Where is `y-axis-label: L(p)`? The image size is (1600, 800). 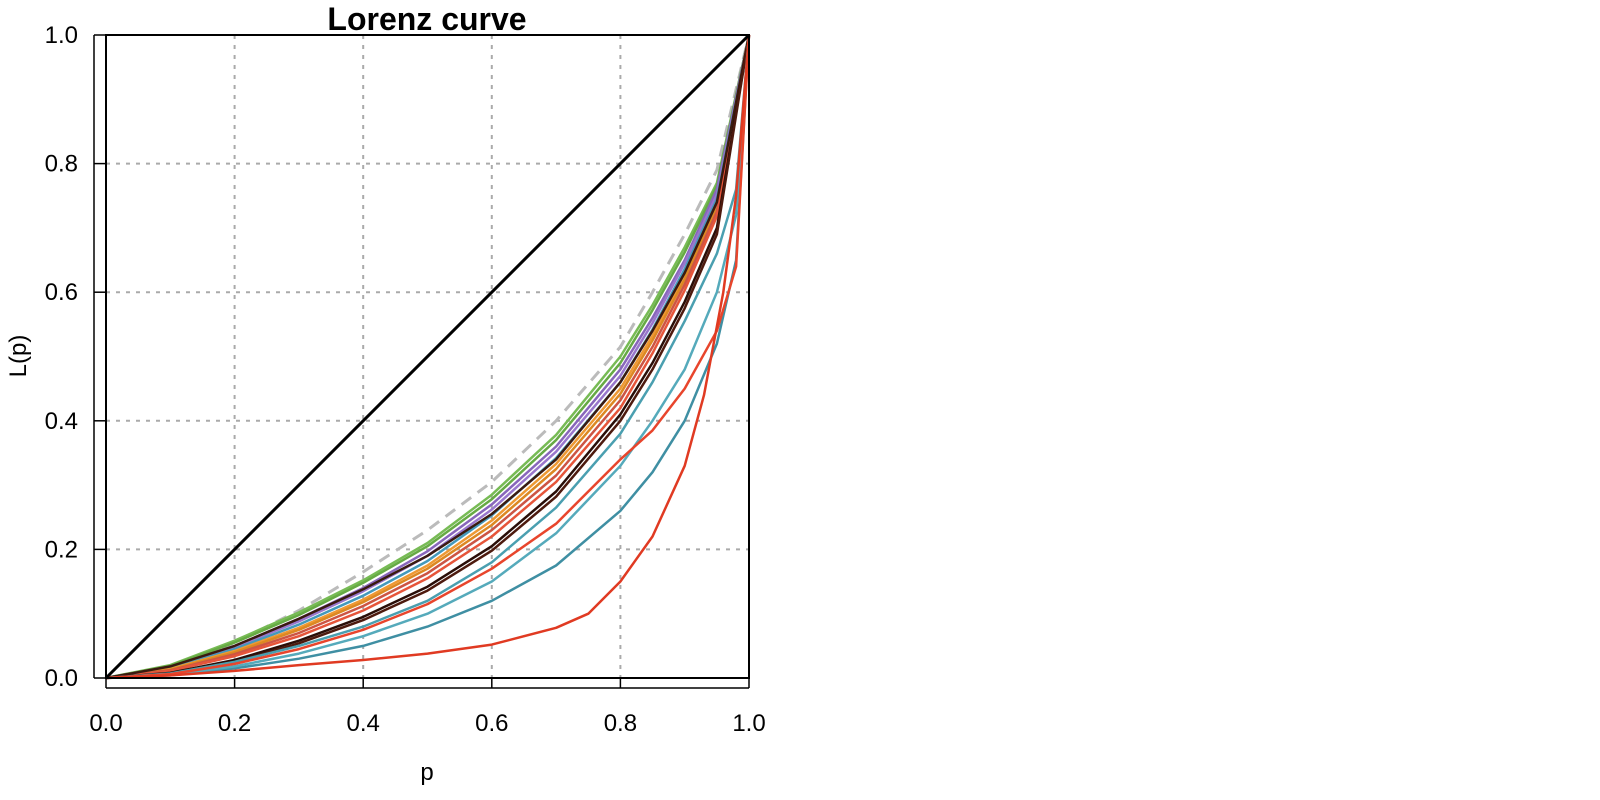 y-axis-label: L(p) is located at coordinates (18, 356).